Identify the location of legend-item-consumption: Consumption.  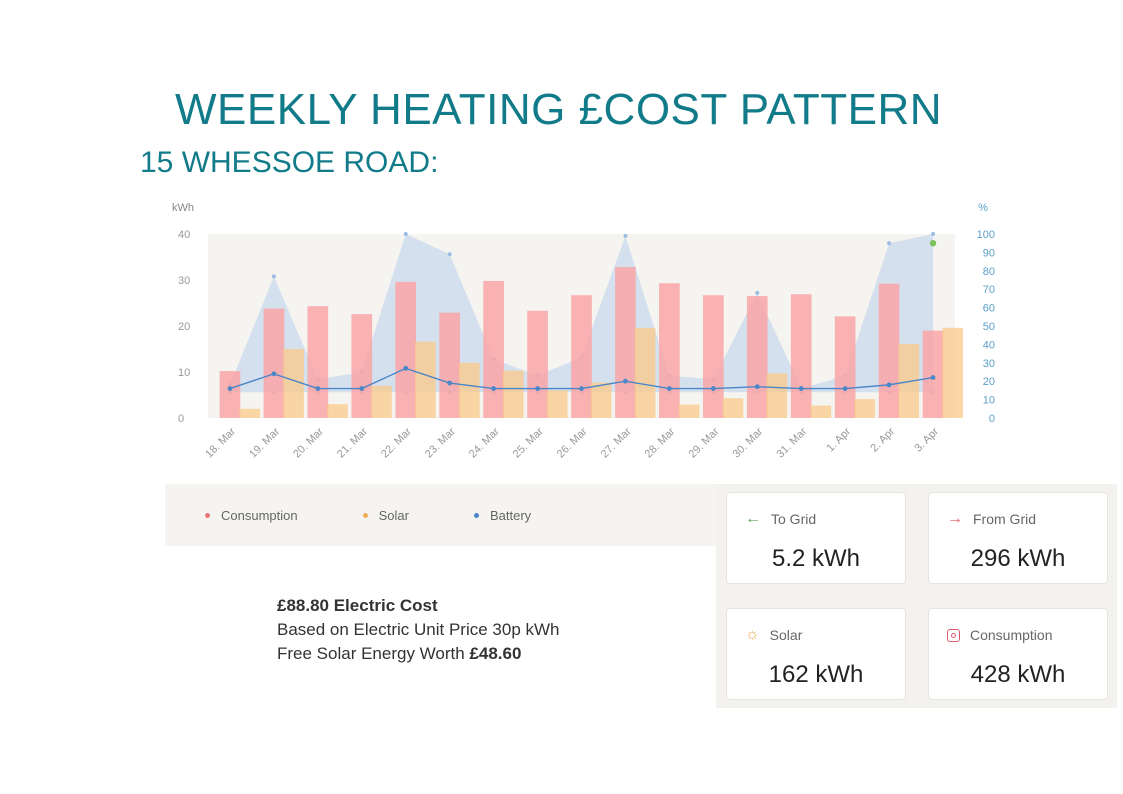
(251, 515).